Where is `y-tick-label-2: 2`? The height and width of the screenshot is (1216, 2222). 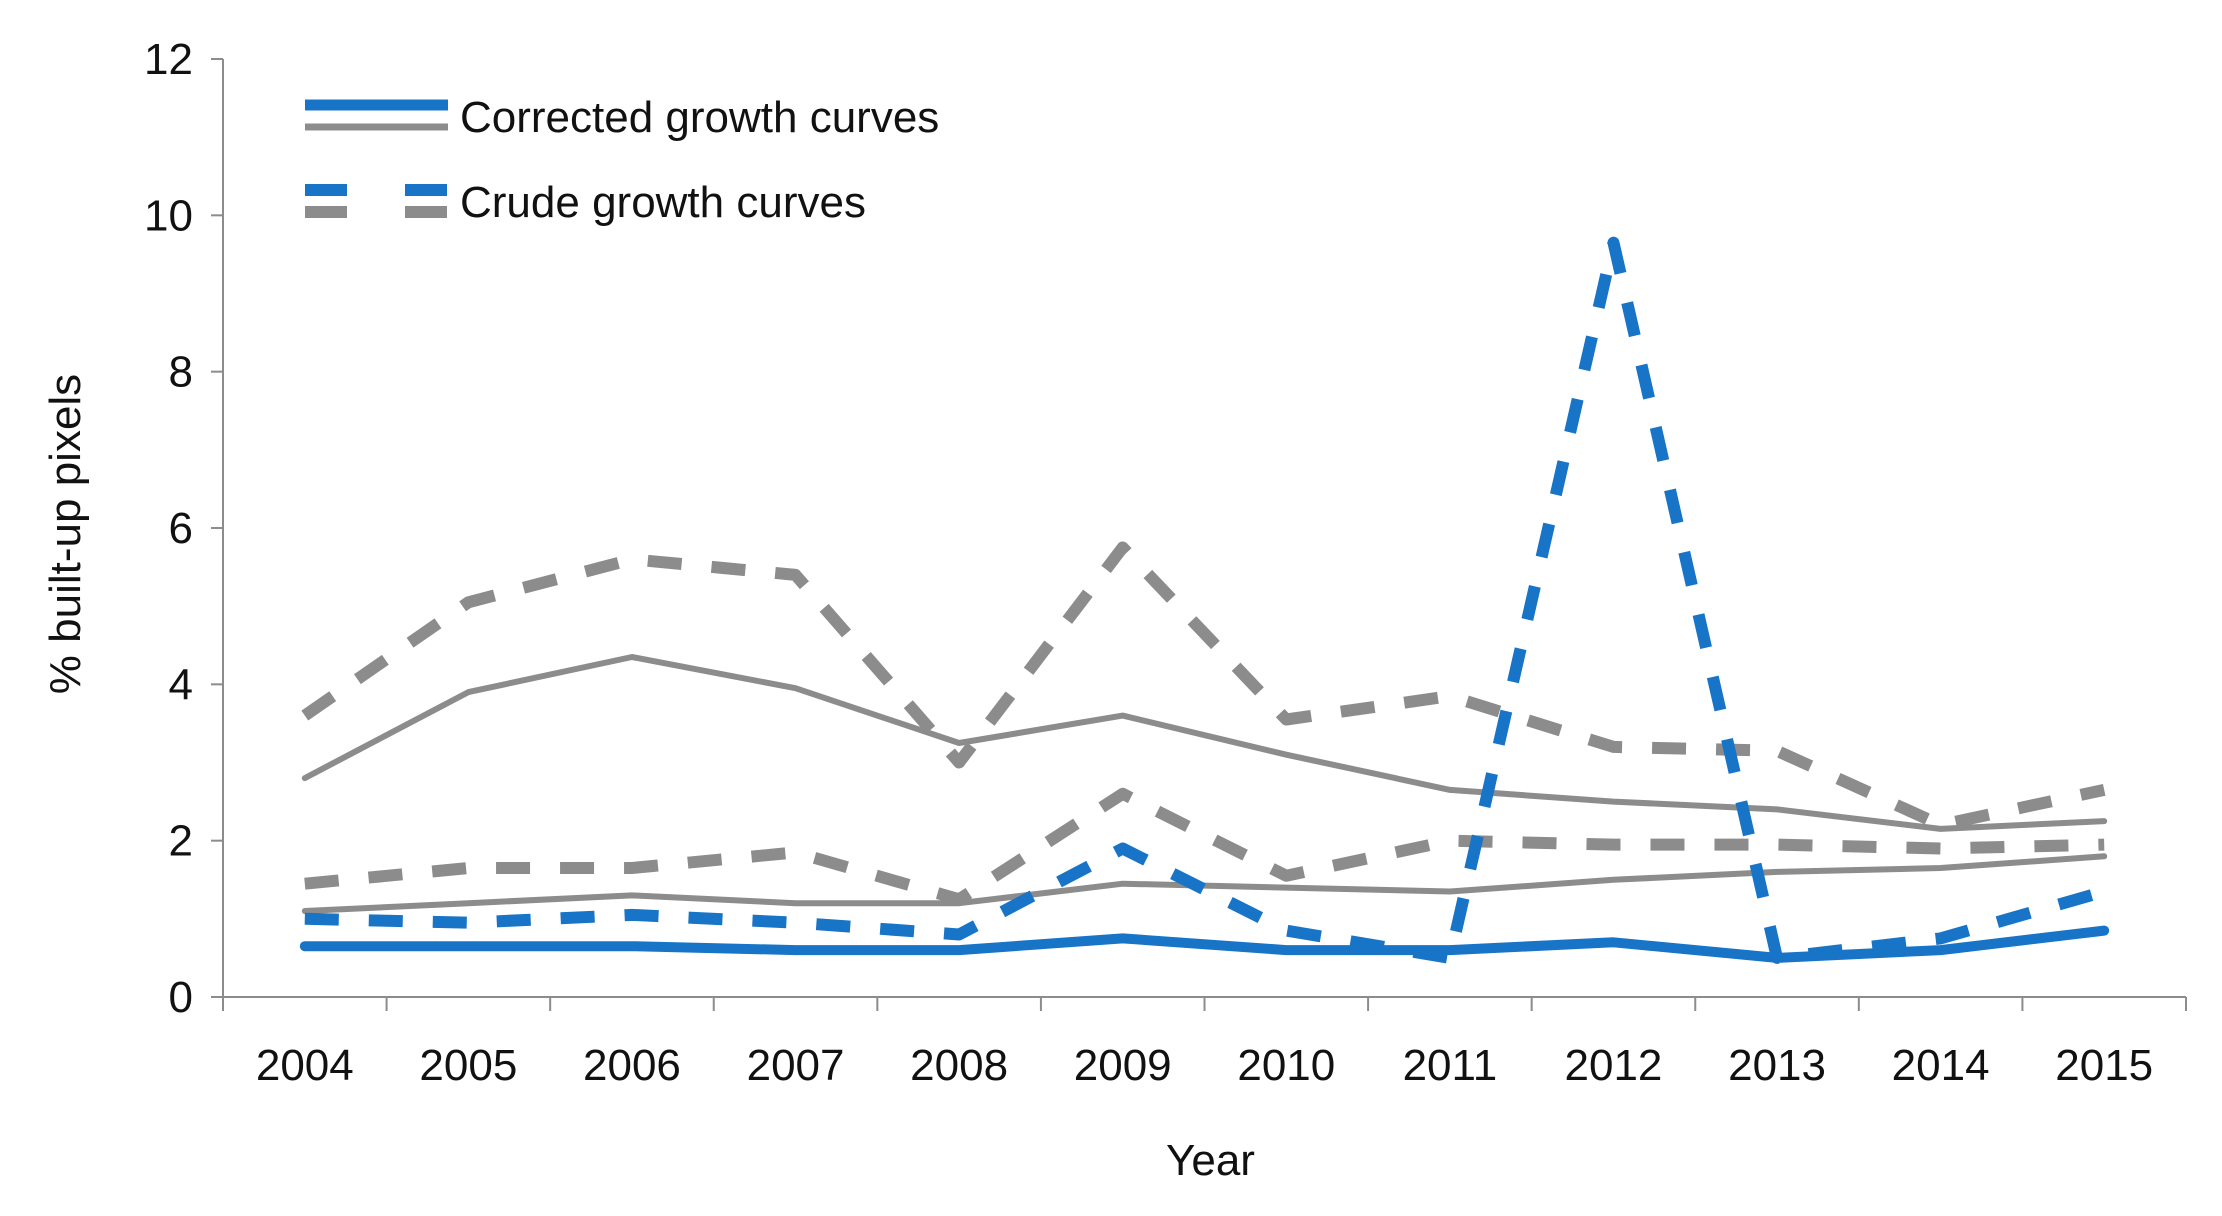 y-tick-label-2: 2 is located at coordinates (181, 841).